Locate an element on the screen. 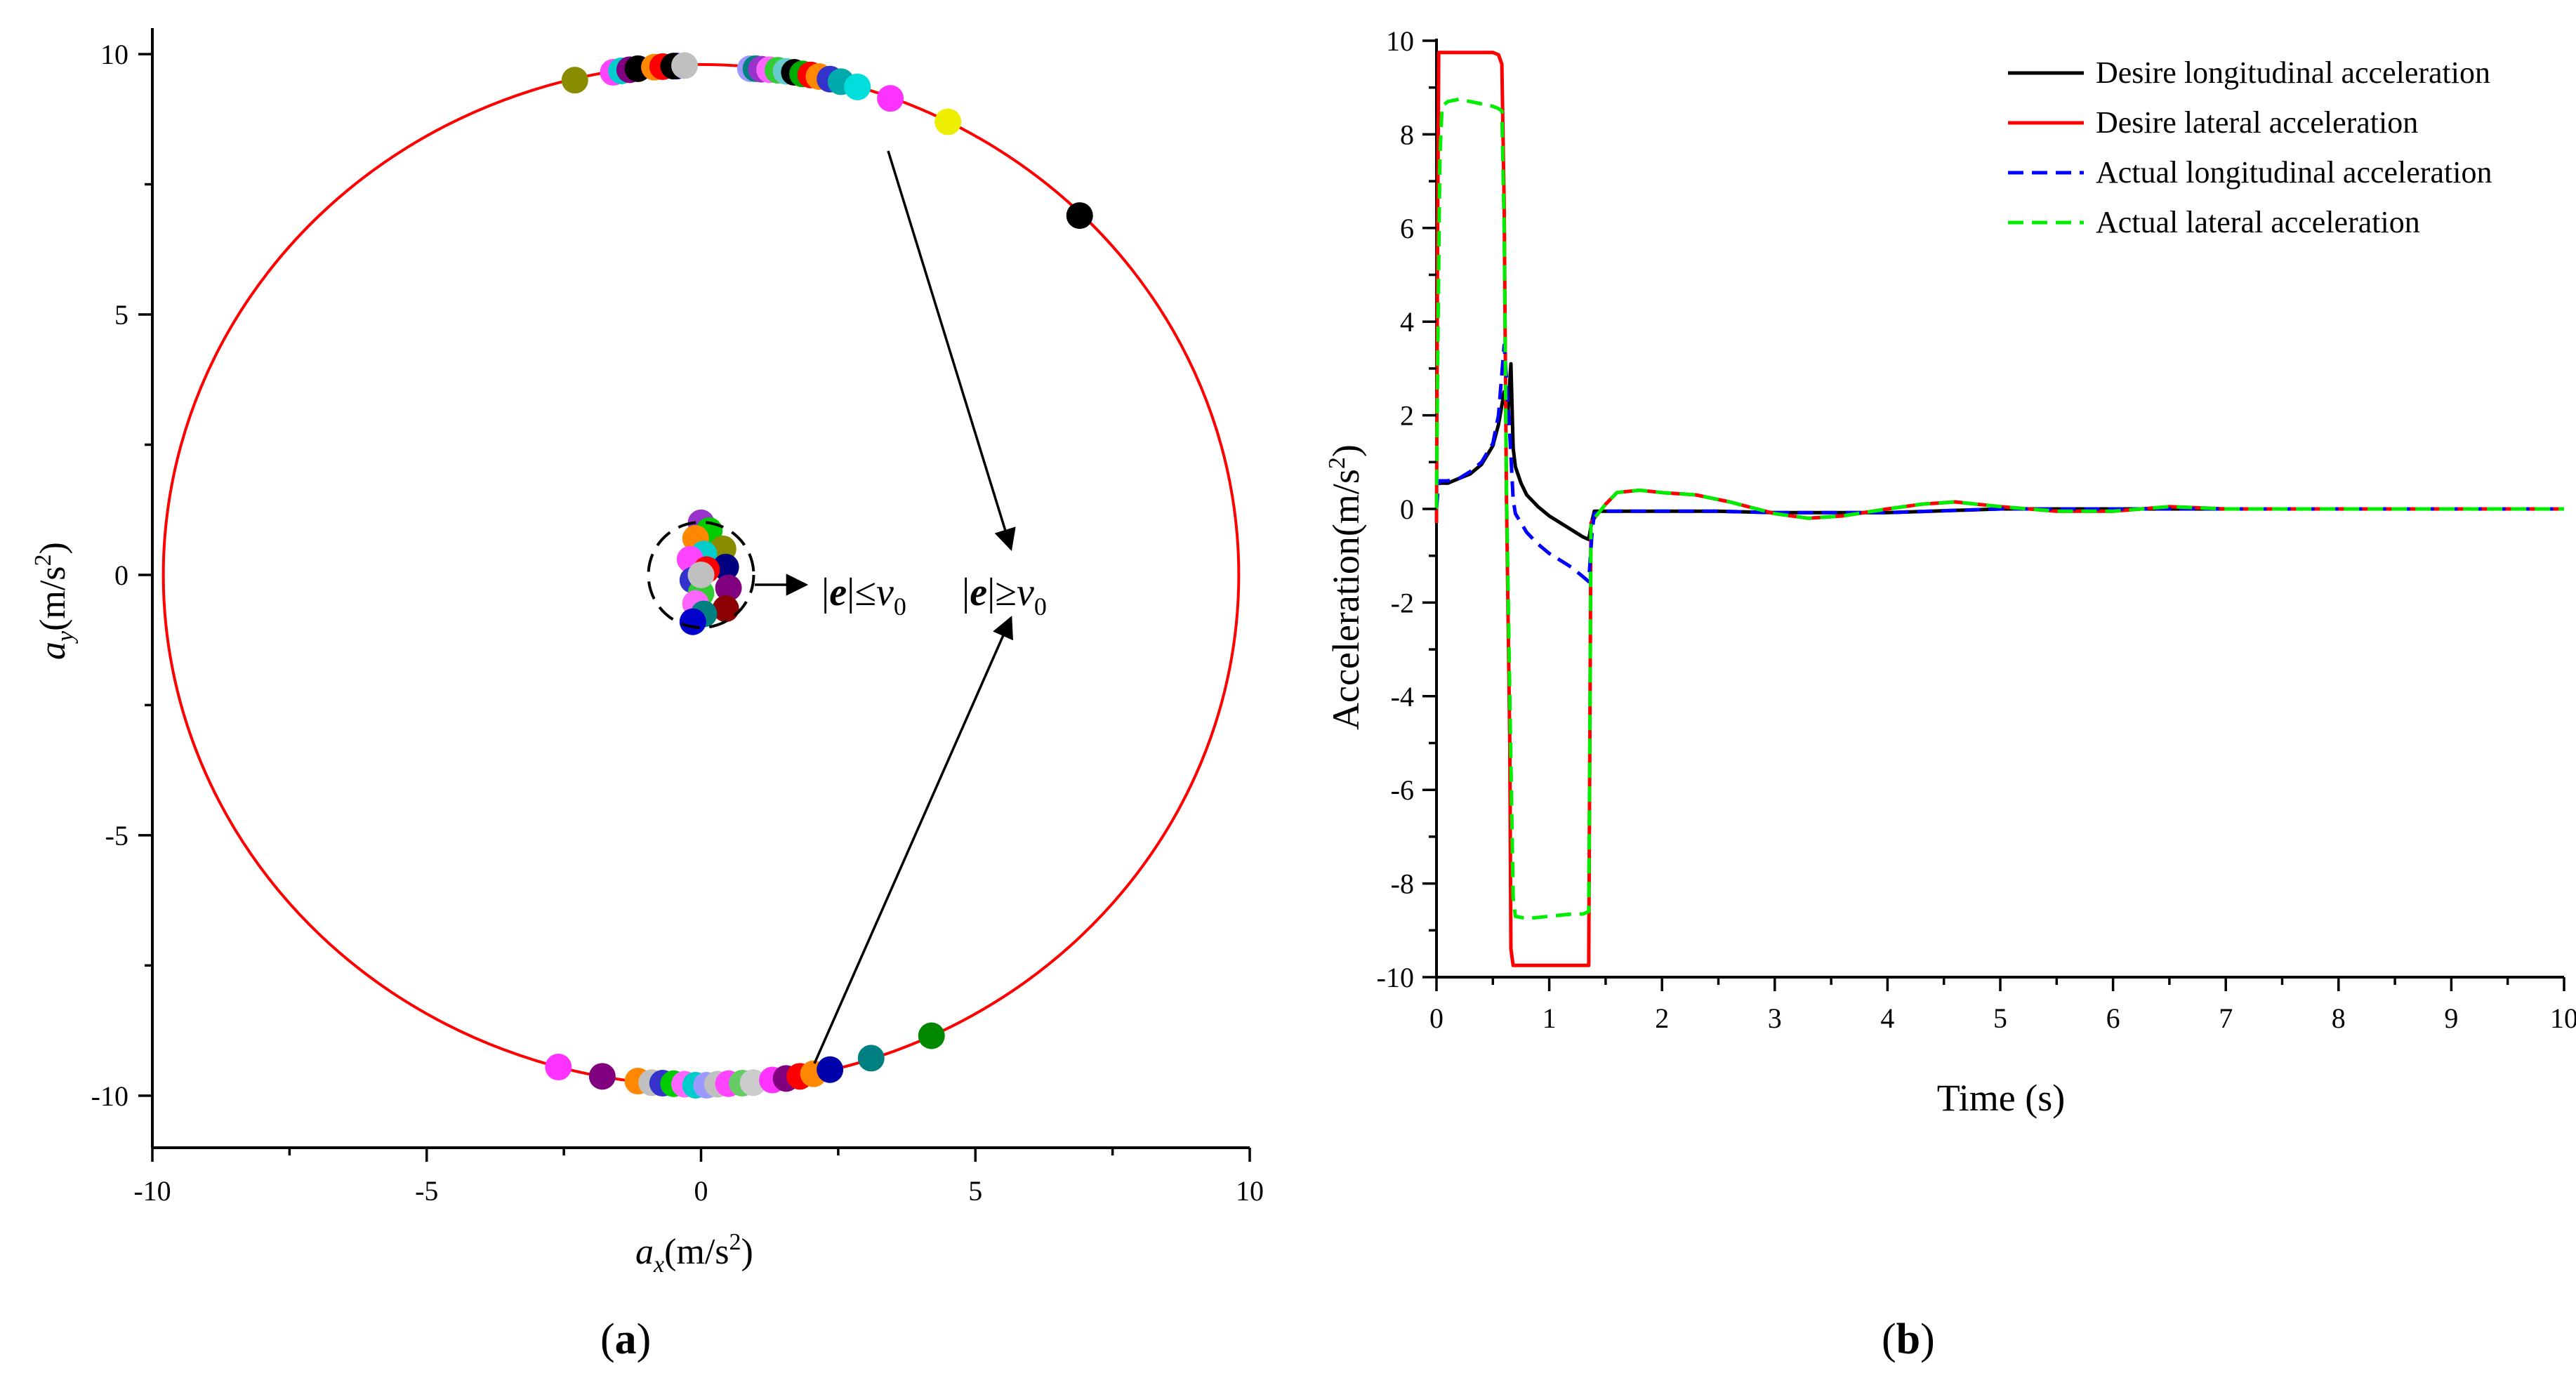  a-y-tick-label: 0 is located at coordinates (121, 575).